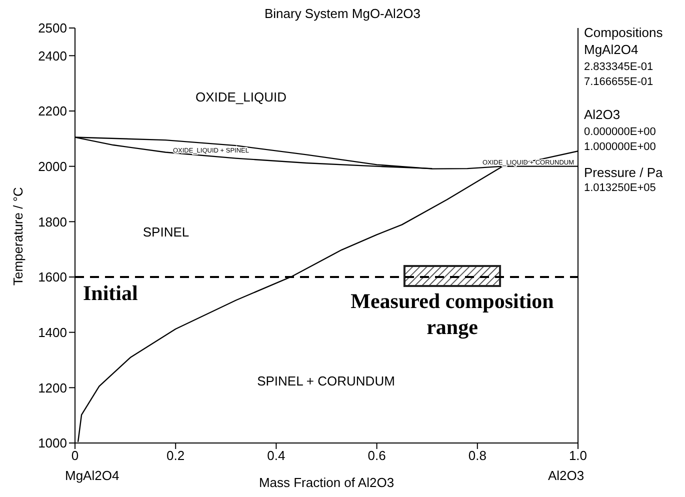 The width and height of the screenshot is (685, 497). Describe the element at coordinates (620, 188) in the screenshot. I see `text: 1.013250E+05` at that location.